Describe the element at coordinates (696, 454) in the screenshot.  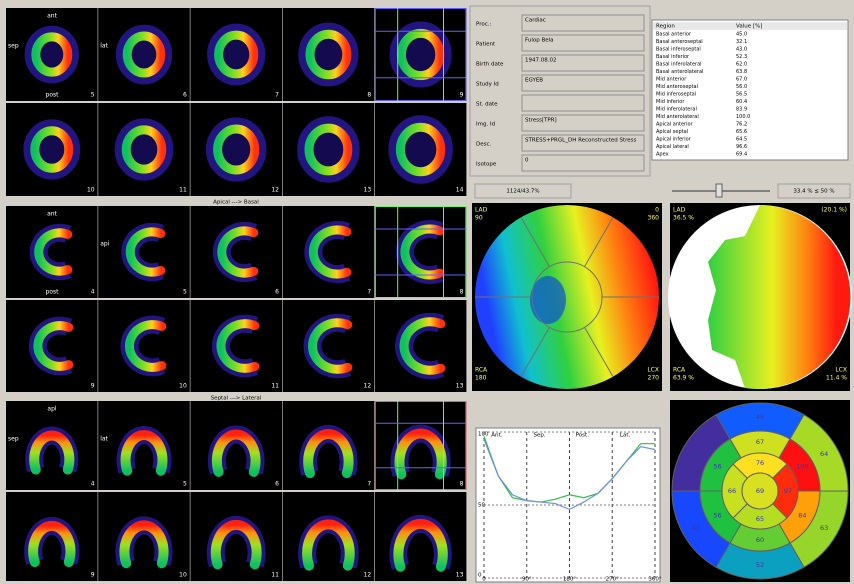
I see `segment-label: 32` at that location.